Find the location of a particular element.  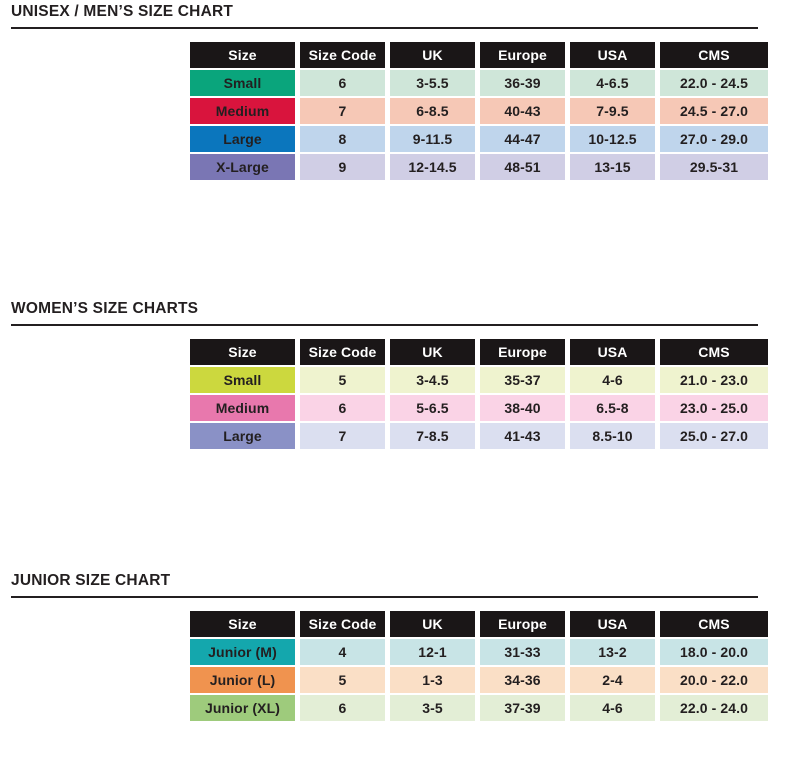

value-cell: 34-36 is located at coordinates (522, 680).